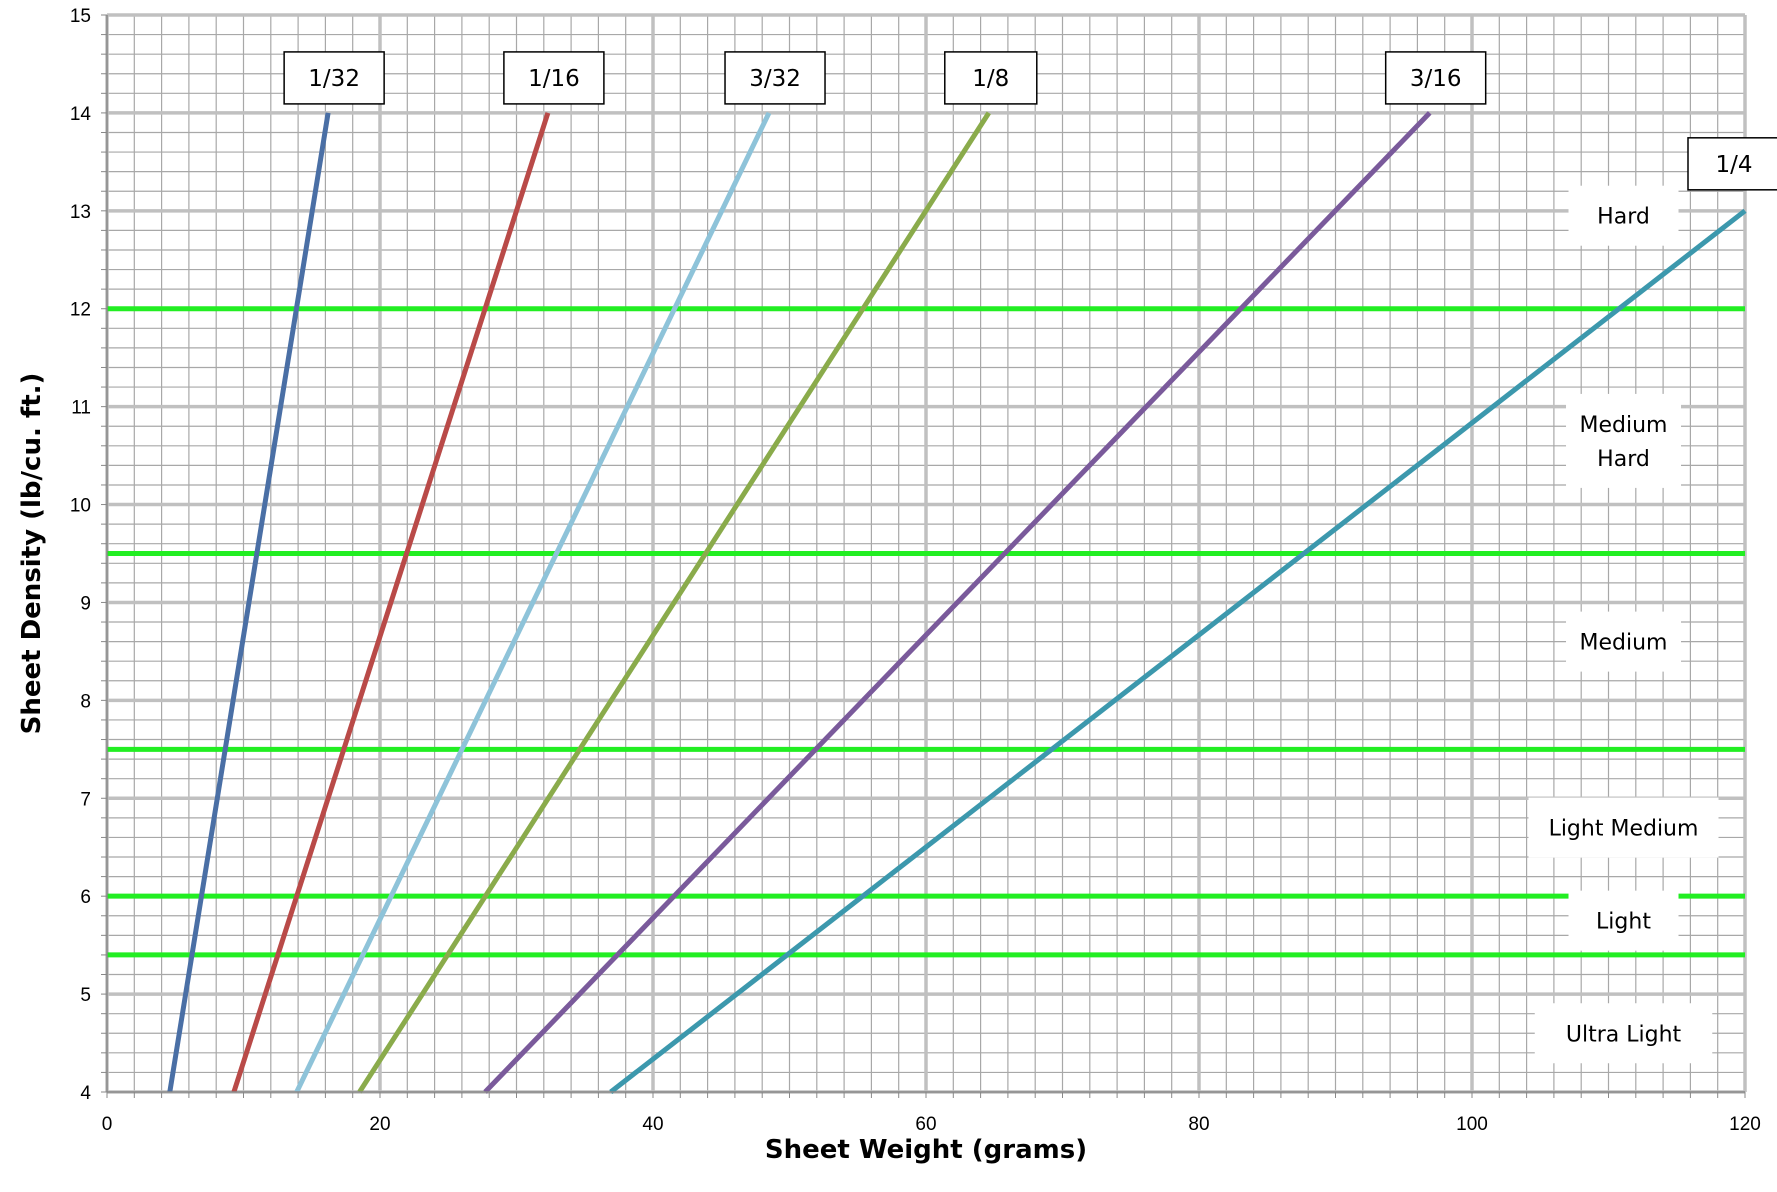  I want to click on y-tick-label: 11, so click(81, 408).